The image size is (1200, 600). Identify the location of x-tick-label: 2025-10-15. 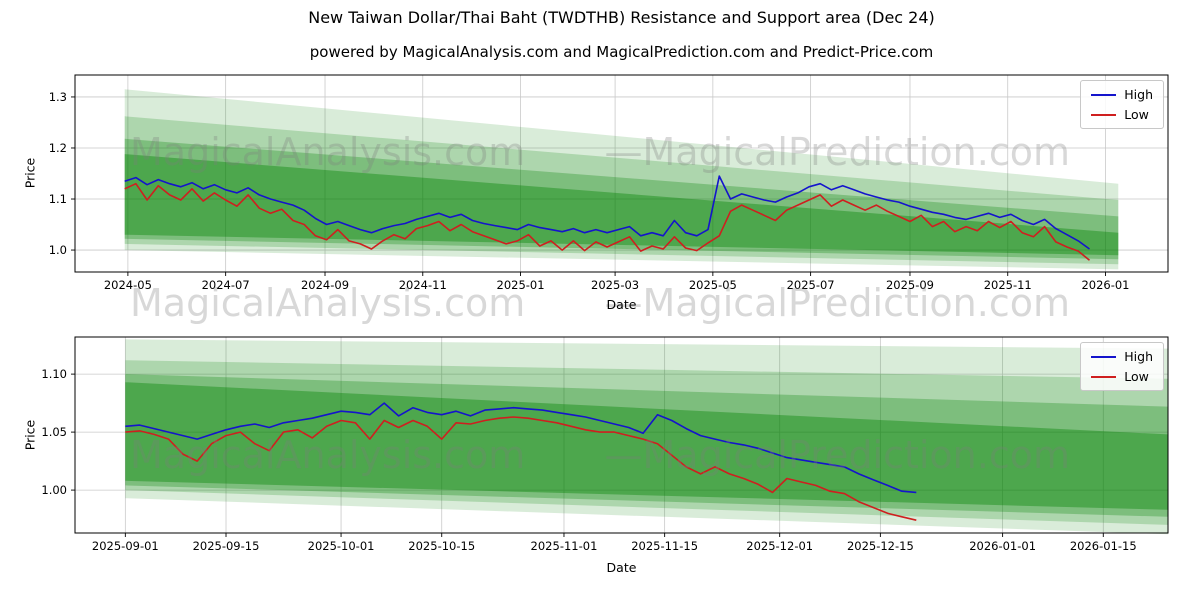
(441, 546).